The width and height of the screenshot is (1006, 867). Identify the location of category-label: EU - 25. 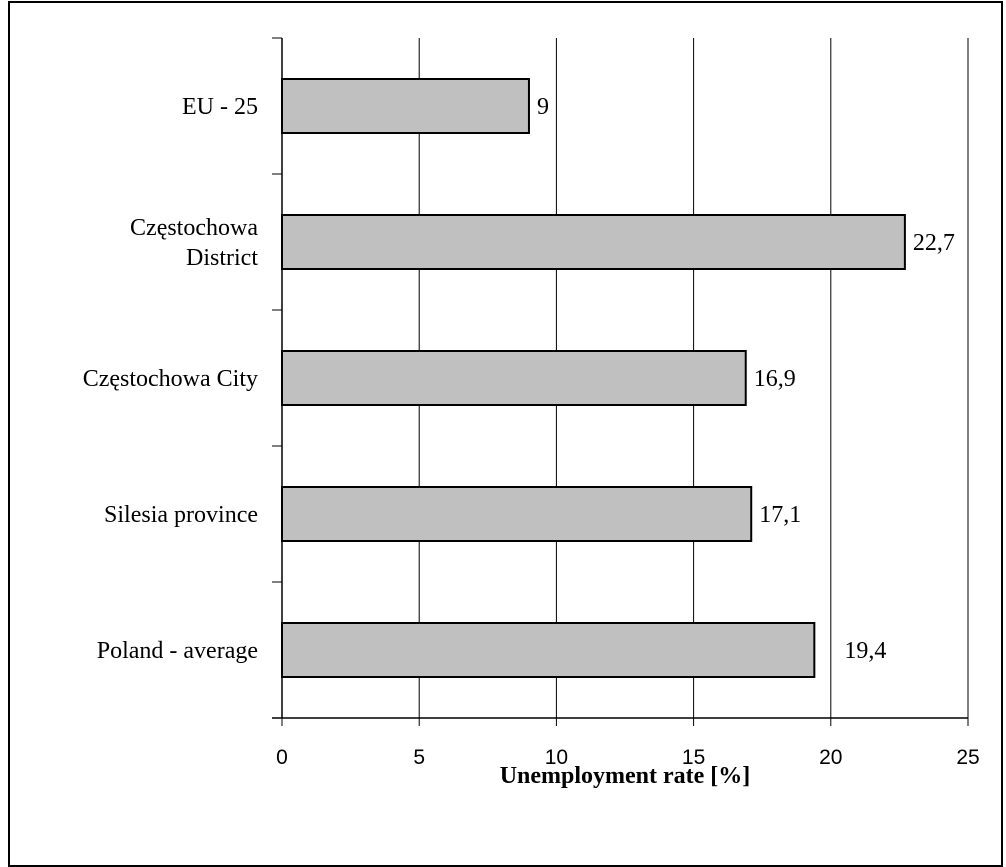
(220, 107).